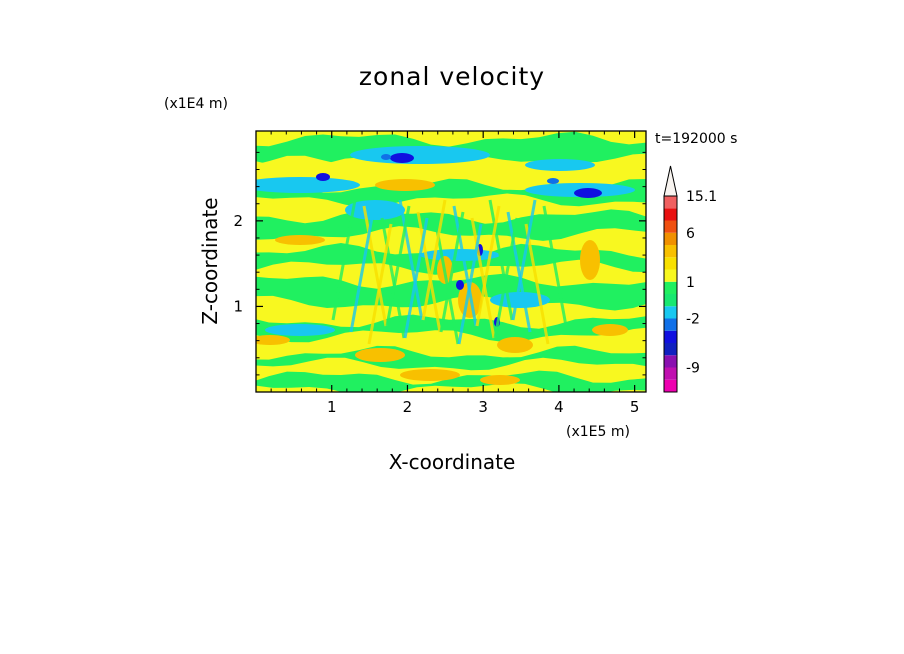 The width and height of the screenshot is (904, 654). What do you see at coordinates (452, 76) in the screenshot?
I see `chart-title: zonal velocity` at bounding box center [452, 76].